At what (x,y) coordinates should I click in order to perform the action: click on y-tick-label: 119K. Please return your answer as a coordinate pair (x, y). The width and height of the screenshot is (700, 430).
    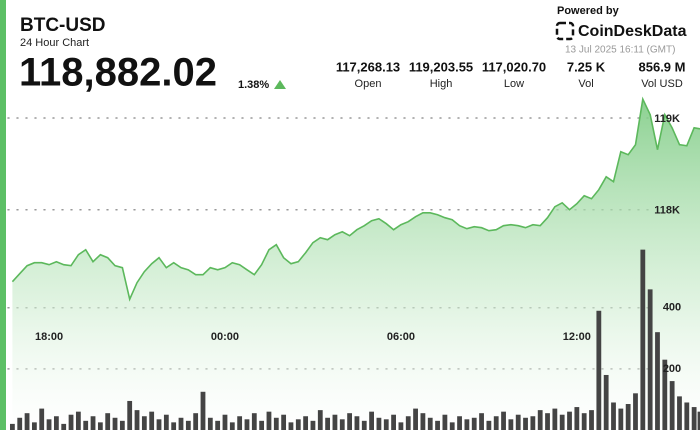
    Looking at the image, I should click on (667, 119).